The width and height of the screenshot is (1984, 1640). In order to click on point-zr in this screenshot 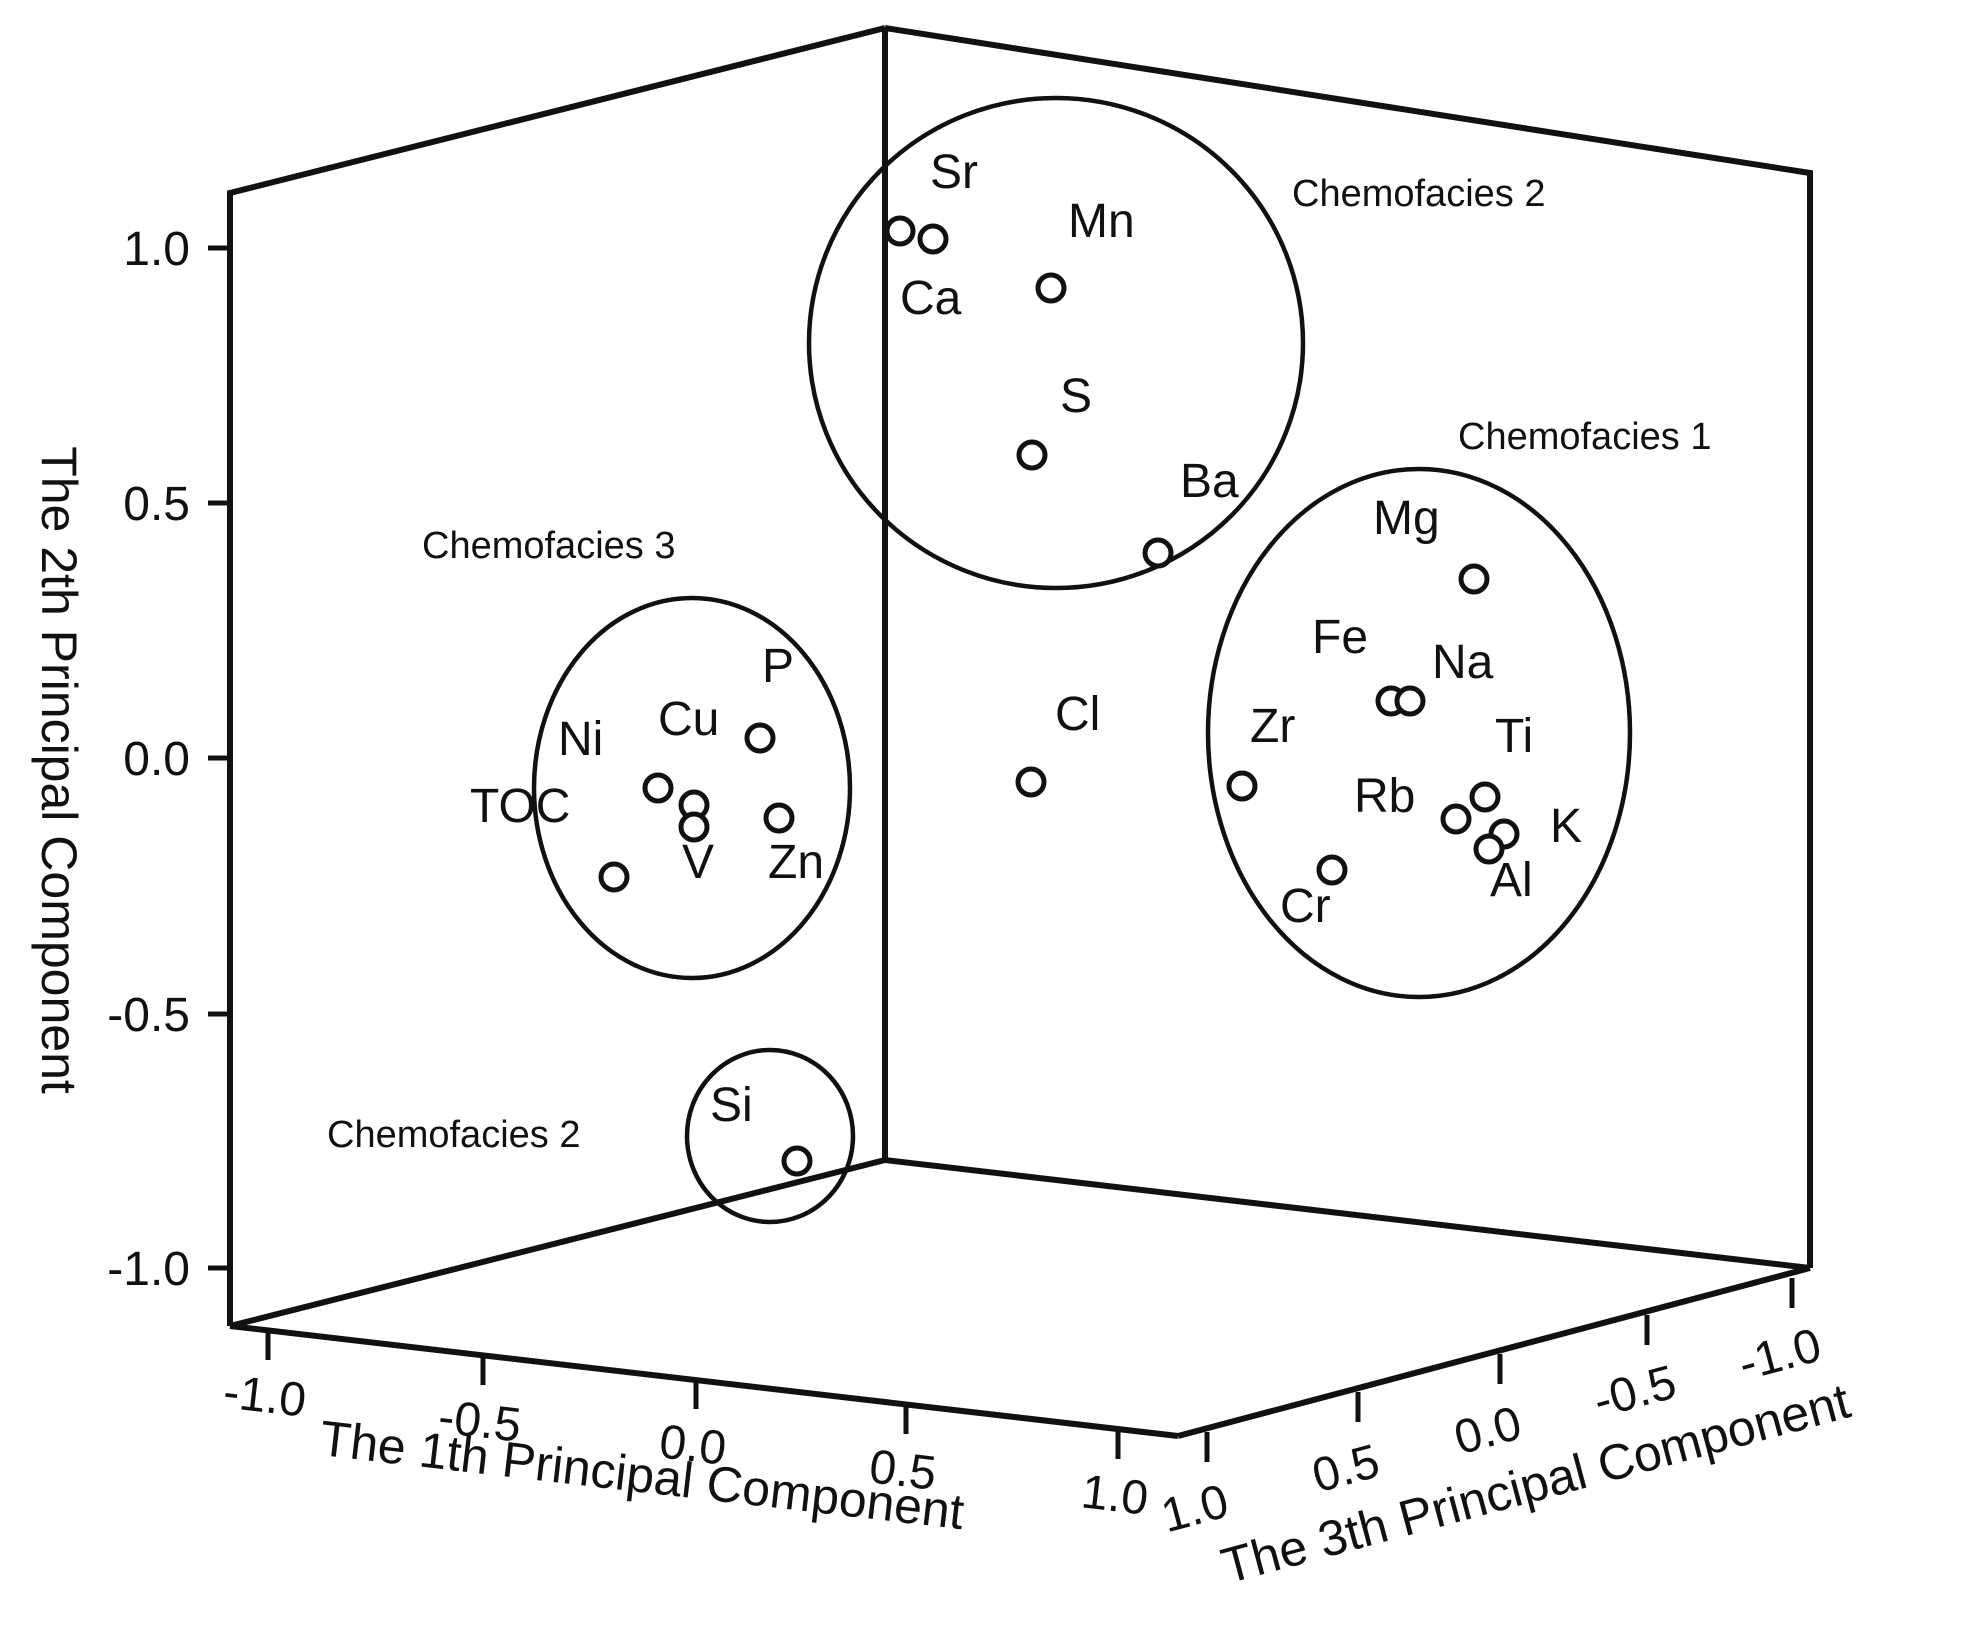, I will do `click(1242, 786)`.